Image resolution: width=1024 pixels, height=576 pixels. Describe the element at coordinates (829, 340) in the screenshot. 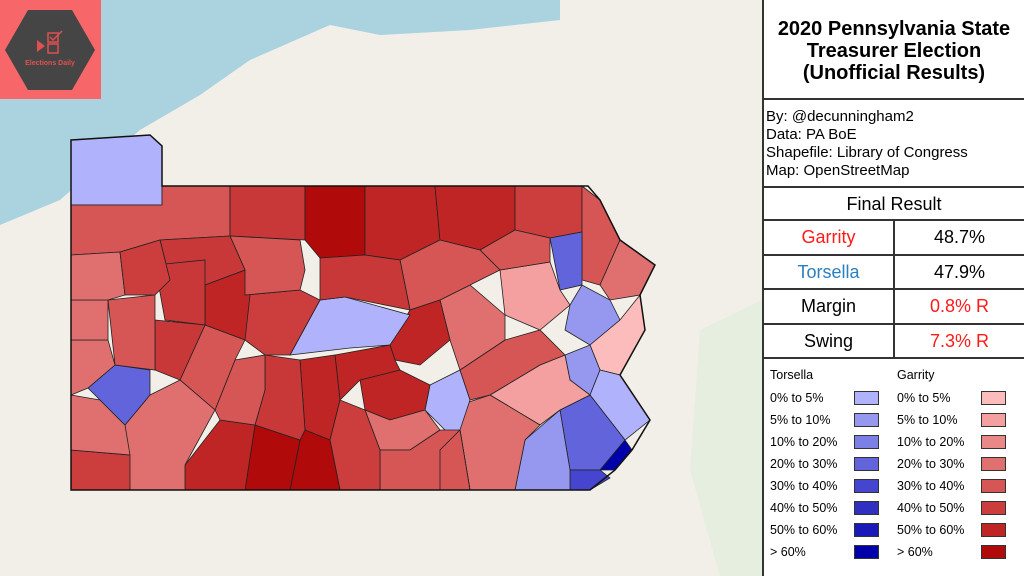

I see `result-label: Swing` at that location.